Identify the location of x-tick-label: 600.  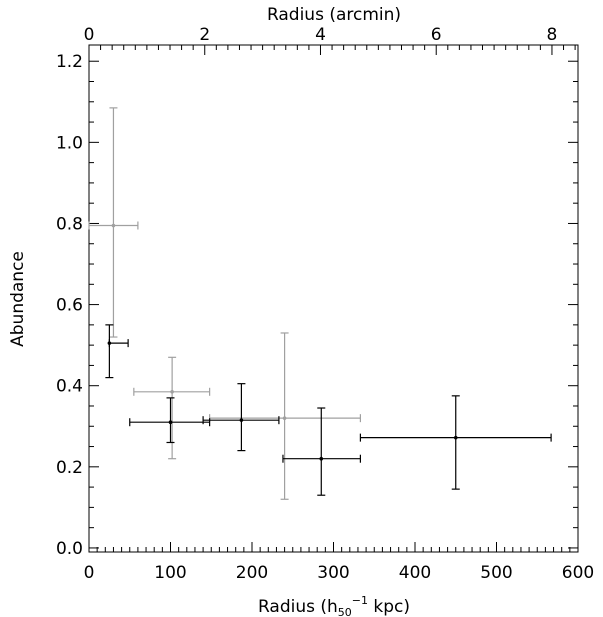
(578, 573).